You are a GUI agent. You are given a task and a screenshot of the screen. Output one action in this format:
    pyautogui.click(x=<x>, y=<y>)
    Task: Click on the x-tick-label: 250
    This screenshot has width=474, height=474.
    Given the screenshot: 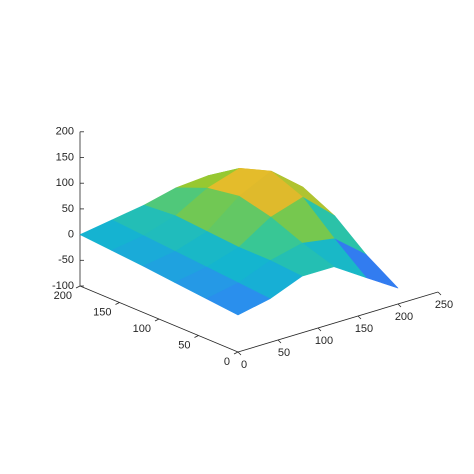 What is the action you would take?
    pyautogui.click(x=444, y=305)
    